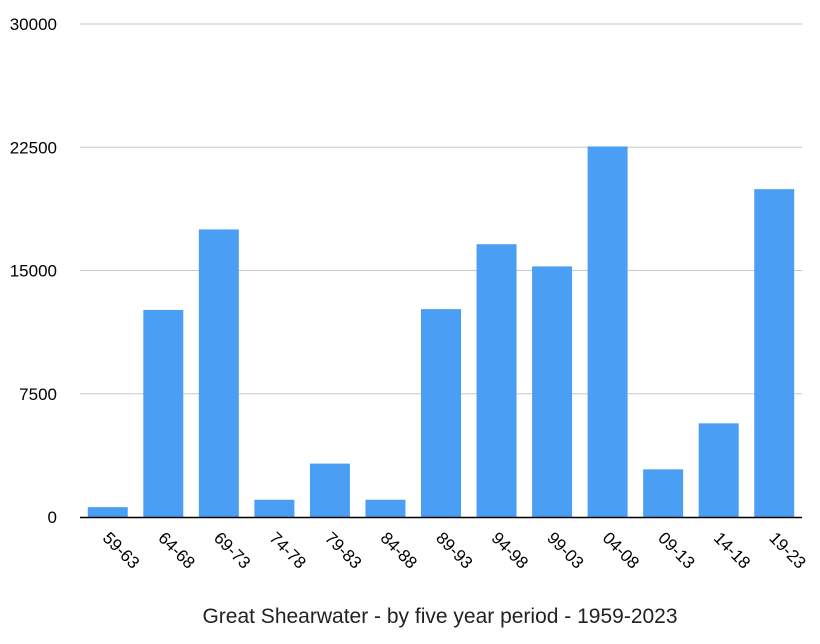 The width and height of the screenshot is (820, 644). Describe the element at coordinates (33, 24) in the screenshot. I see `y-tick-label: 30000` at that location.